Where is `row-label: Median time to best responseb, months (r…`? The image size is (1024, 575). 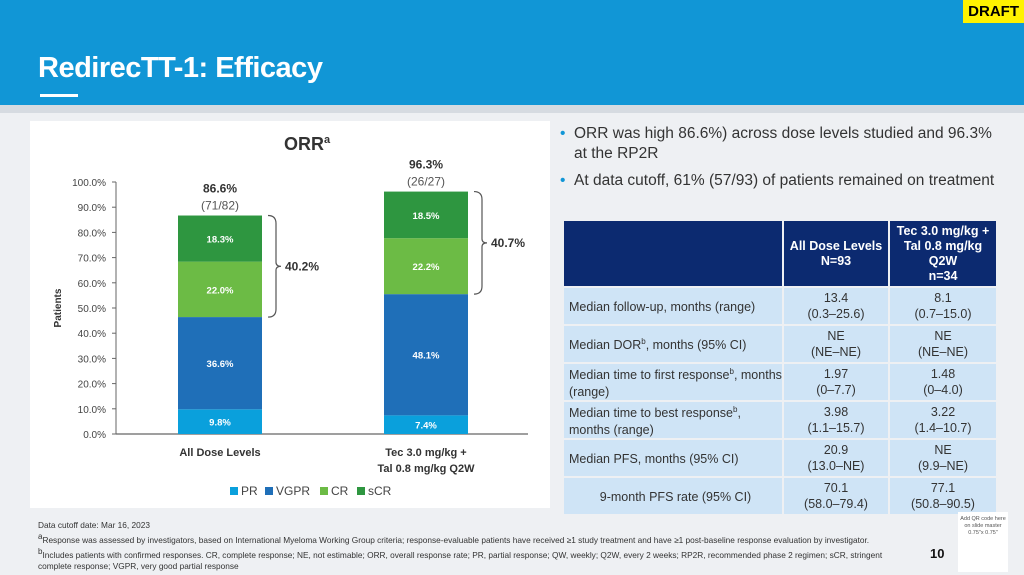 row-label: Median time to best responseb, months (r… is located at coordinates (673, 420).